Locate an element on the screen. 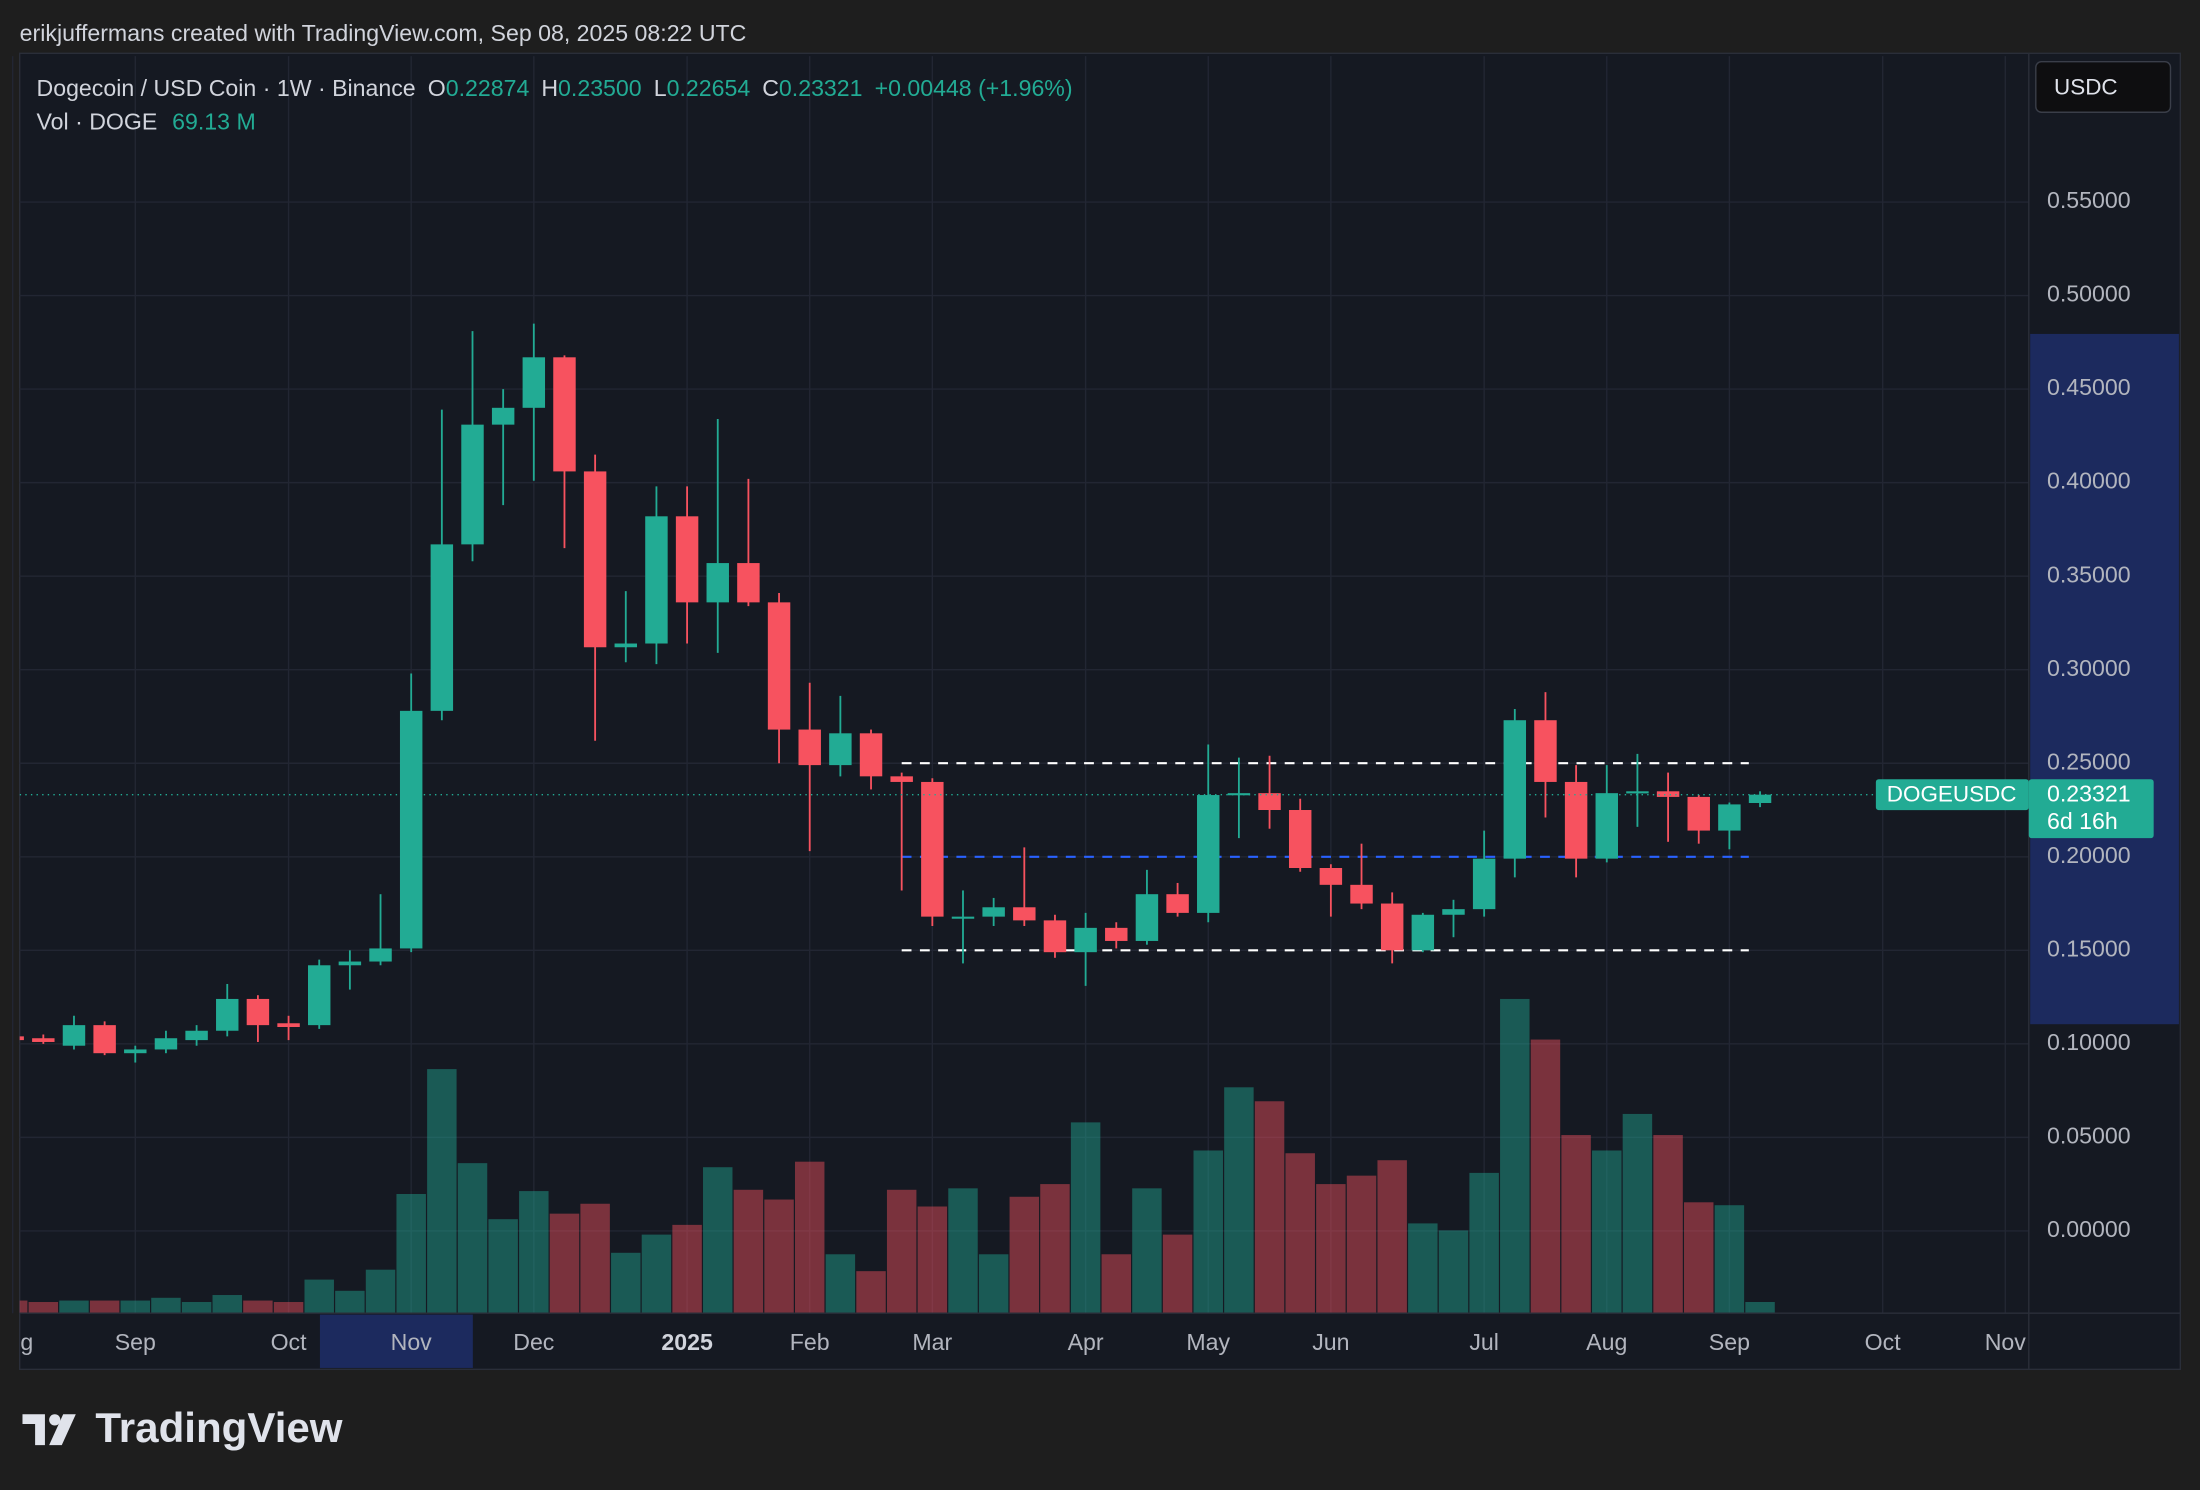  volume-legend: Vol · DOGE 69.13 M is located at coordinates (146, 122).